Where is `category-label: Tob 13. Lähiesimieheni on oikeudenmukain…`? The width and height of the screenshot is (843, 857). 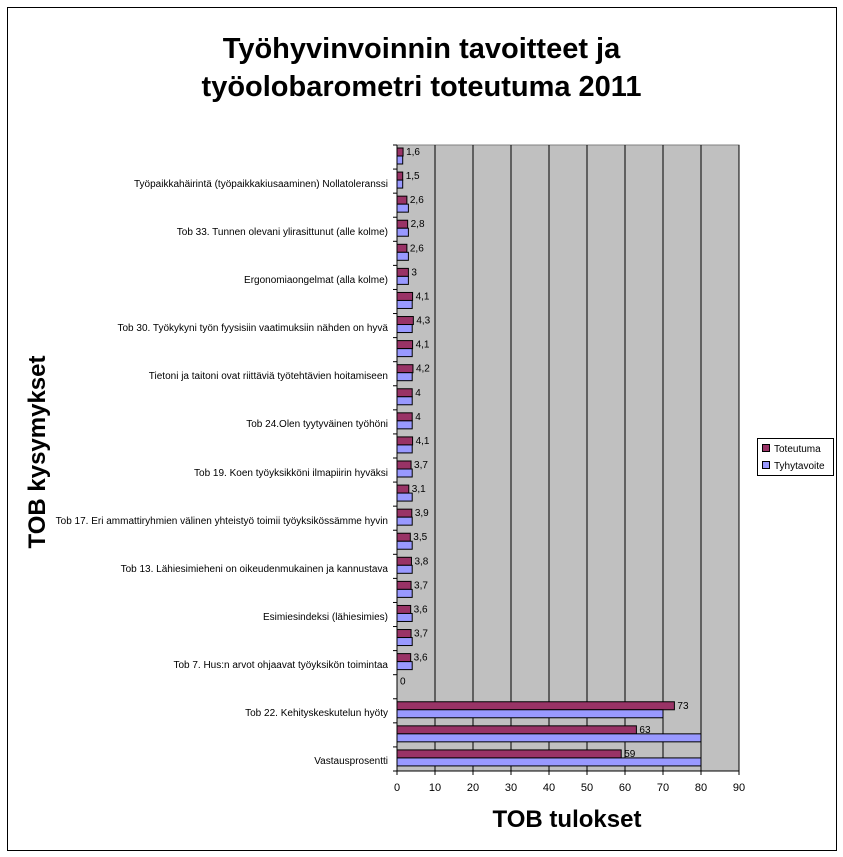
category-label: Tob 13. Lähiesimieheni on oikeudenmukain… is located at coordinates (254, 569).